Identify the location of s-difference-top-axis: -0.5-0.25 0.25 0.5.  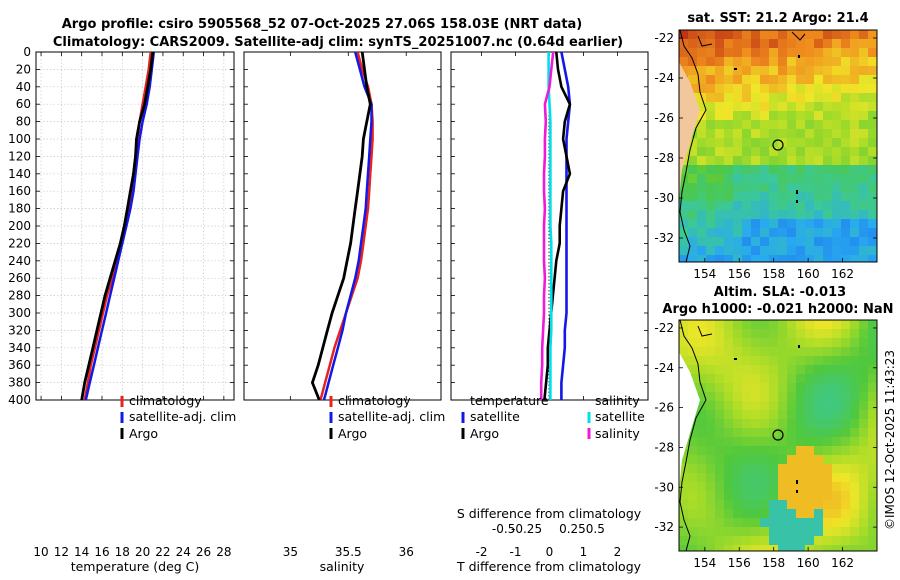
(548, 529).